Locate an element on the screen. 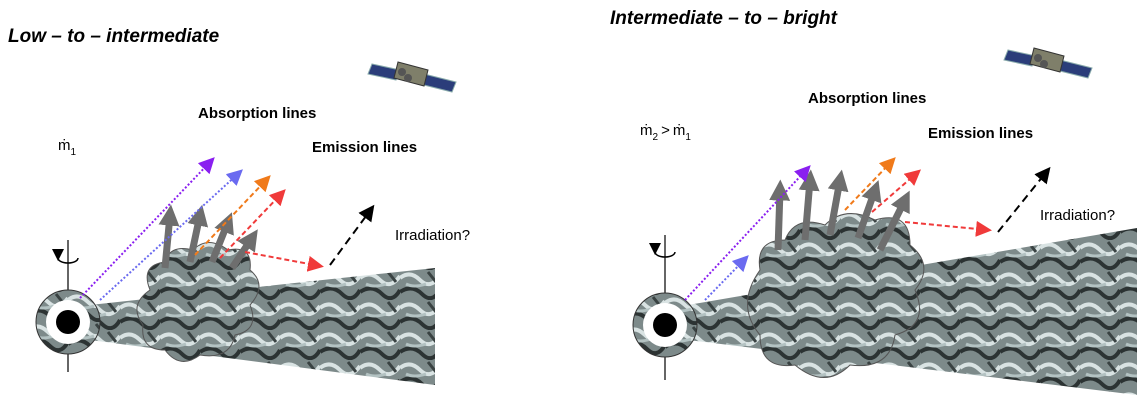  operator: > is located at coordinates (665, 130).